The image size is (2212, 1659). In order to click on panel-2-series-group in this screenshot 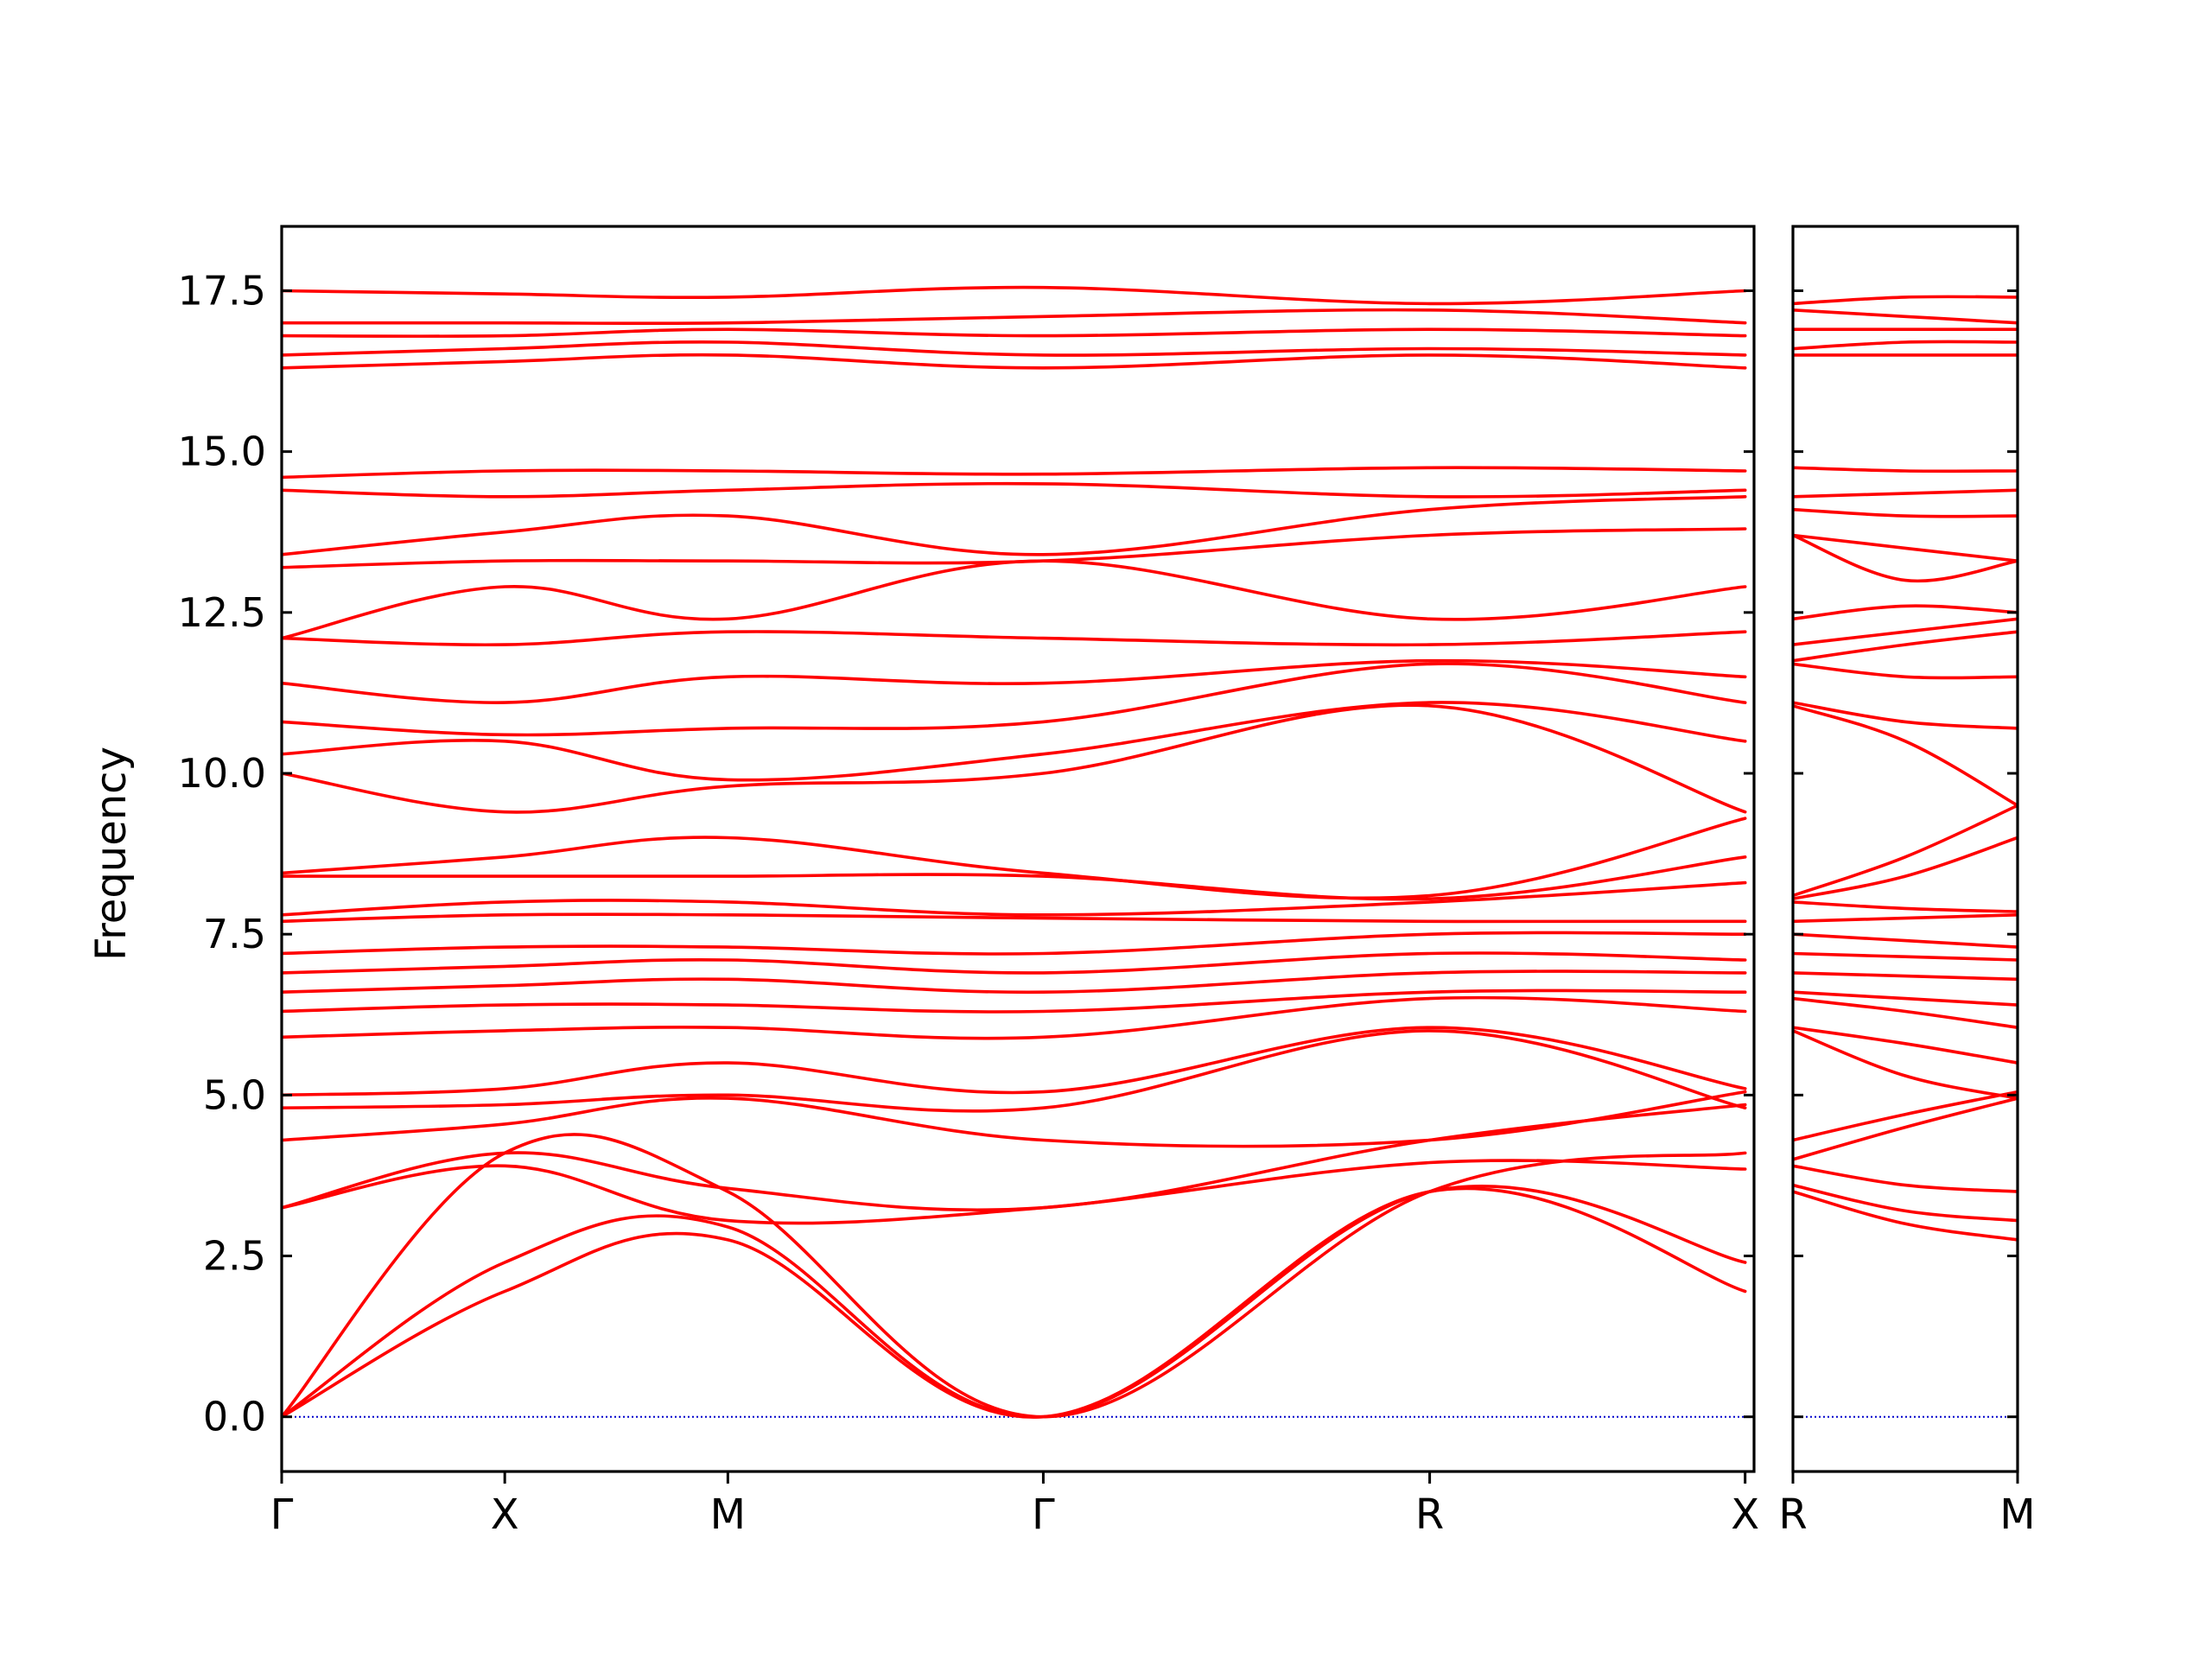, I will do `click(1905, 768)`.